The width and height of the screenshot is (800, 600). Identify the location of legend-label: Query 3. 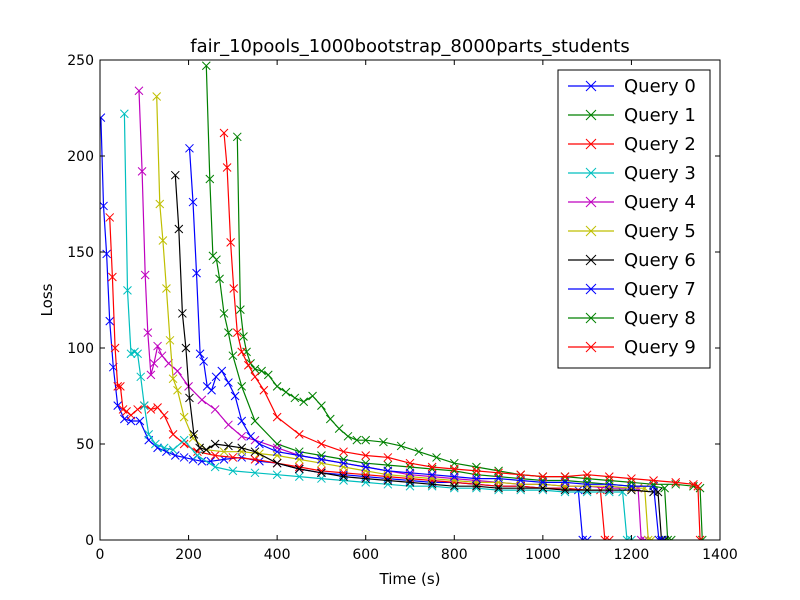
(660, 173).